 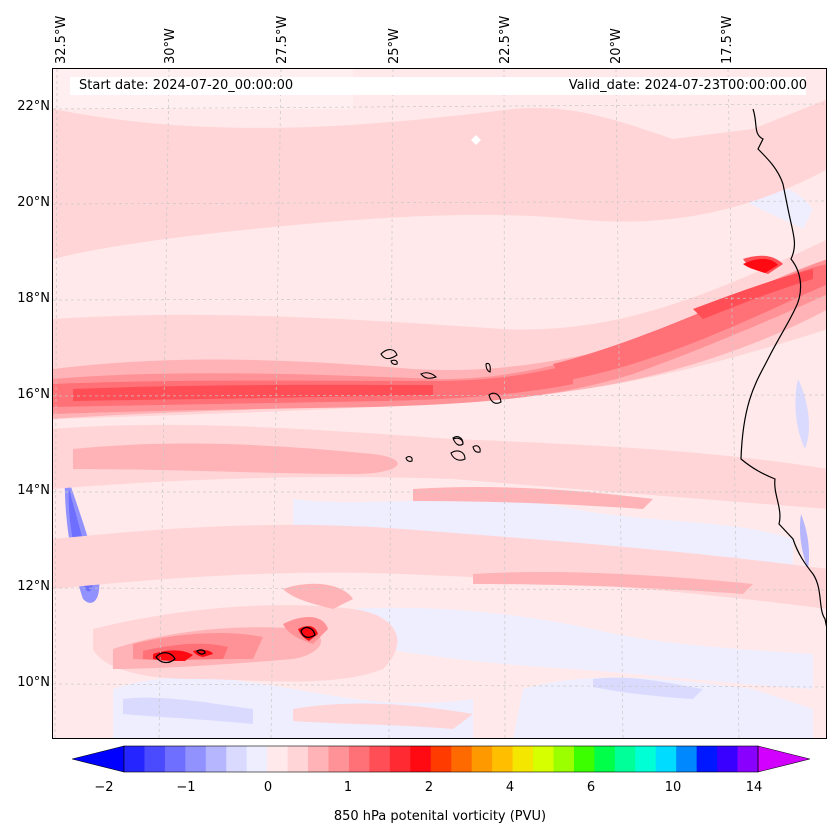 What do you see at coordinates (348, 787) in the screenshot?
I see `colorbar-tick-label: 1` at bounding box center [348, 787].